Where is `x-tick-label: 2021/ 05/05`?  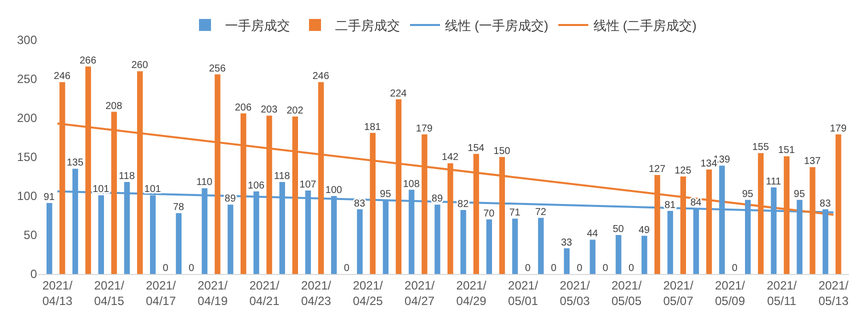
x-tick-label: 2021/ 05/05 is located at coordinates (627, 293).